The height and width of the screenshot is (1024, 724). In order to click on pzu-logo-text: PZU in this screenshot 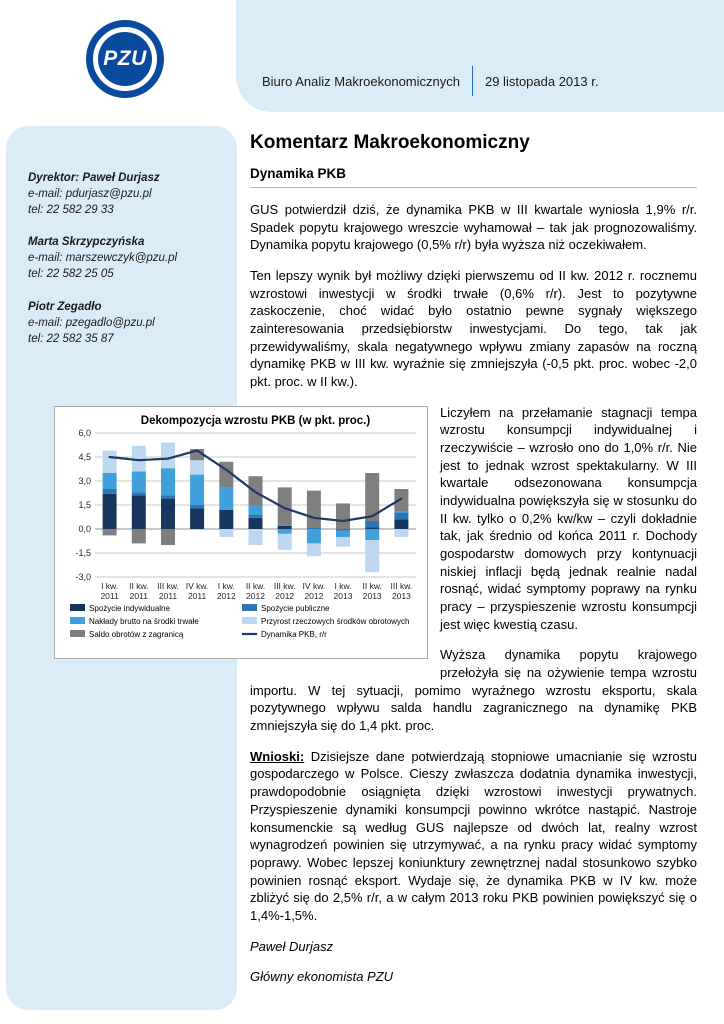, I will do `click(125, 58)`.